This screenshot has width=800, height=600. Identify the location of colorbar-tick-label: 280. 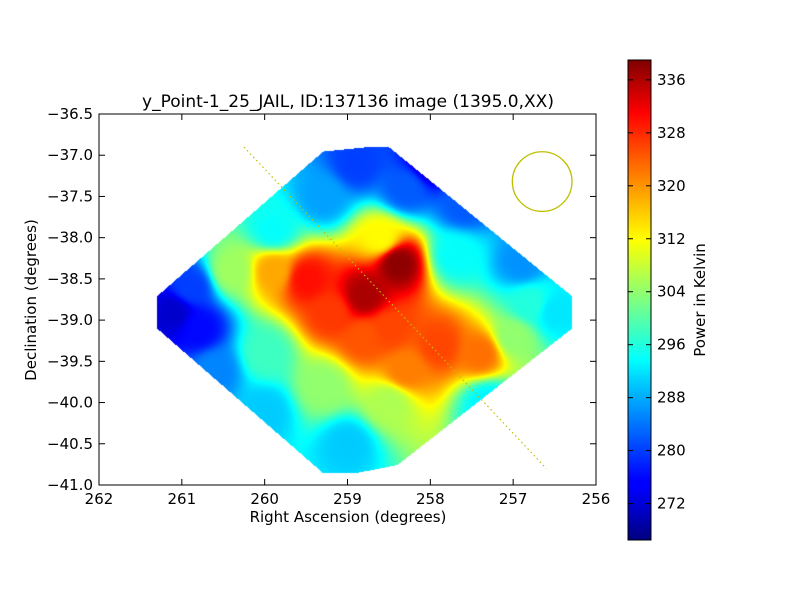
(671, 451).